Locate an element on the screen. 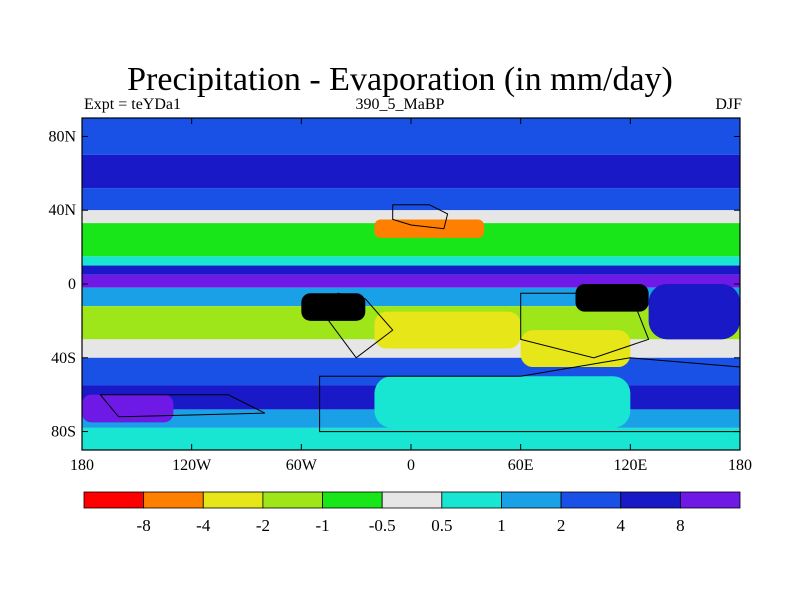 The image size is (800, 600). colorbar-label: -1 is located at coordinates (322, 525).